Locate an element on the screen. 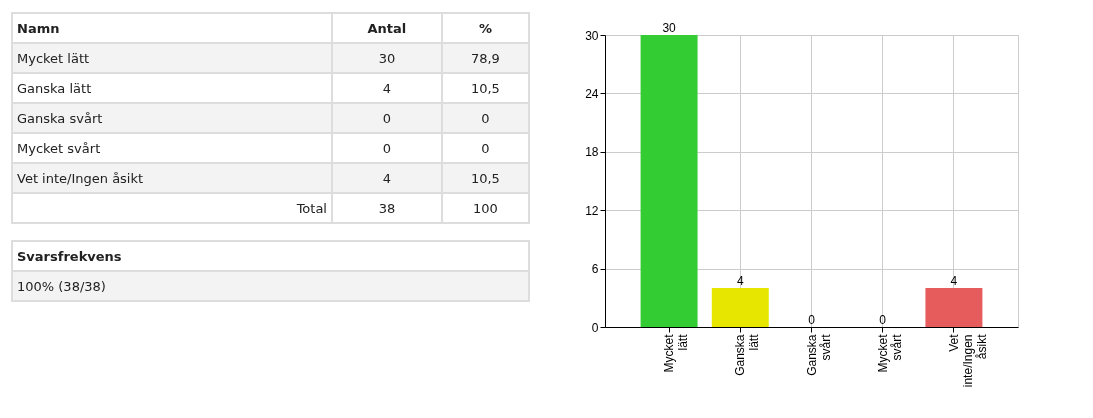  text: Vet inte/Ingen åsikt is located at coordinates (172, 178).